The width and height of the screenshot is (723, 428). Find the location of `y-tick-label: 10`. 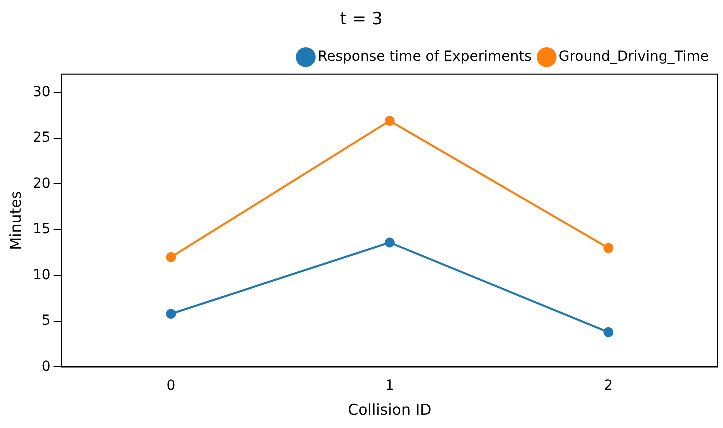

y-tick-label: 10 is located at coordinates (41, 275).